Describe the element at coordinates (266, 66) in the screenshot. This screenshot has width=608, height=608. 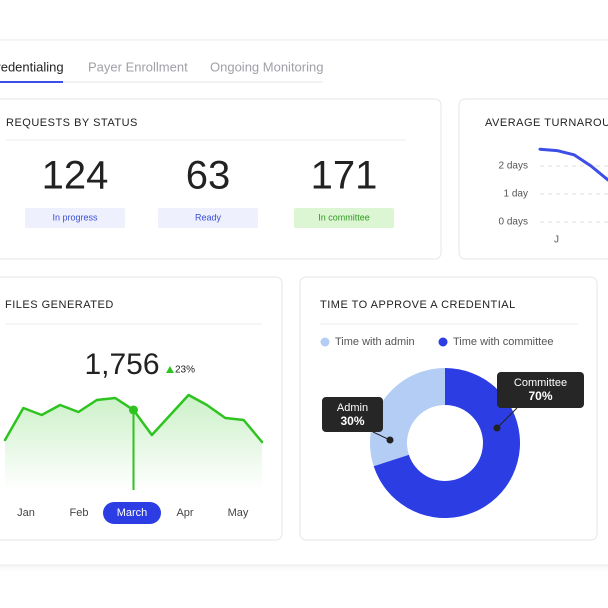
I see `tab: Ongoing Monitoring` at that location.